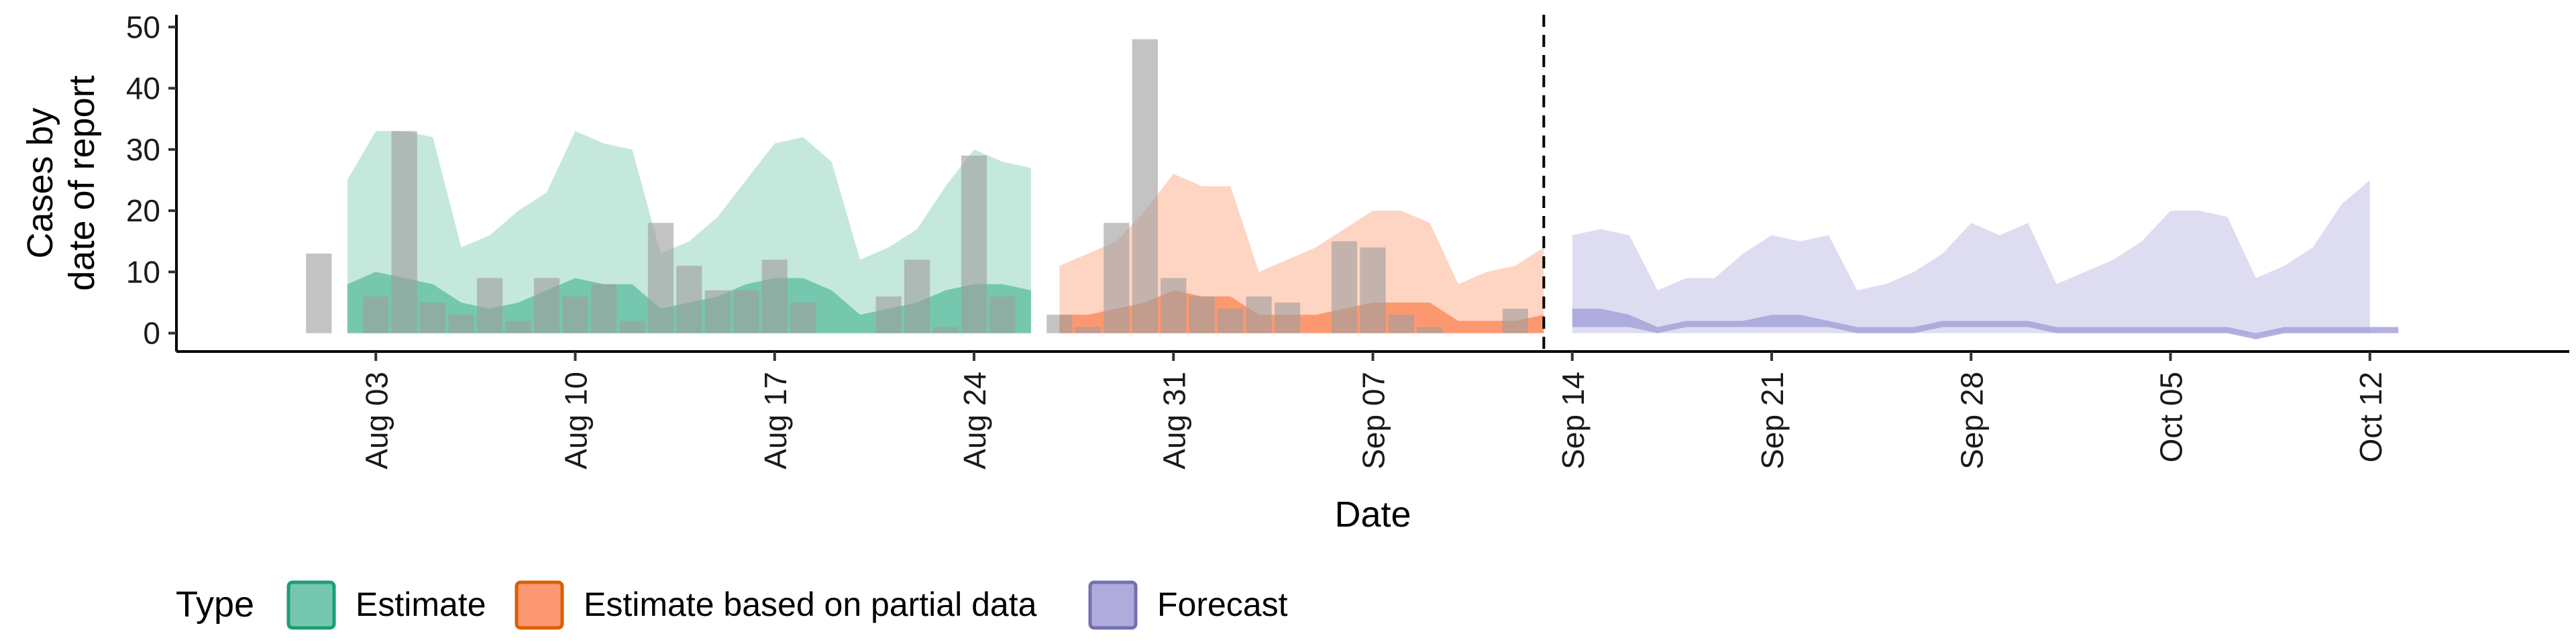 The width and height of the screenshot is (2576, 644). What do you see at coordinates (143, 26) in the screenshot?
I see `y-tick-label: 50` at bounding box center [143, 26].